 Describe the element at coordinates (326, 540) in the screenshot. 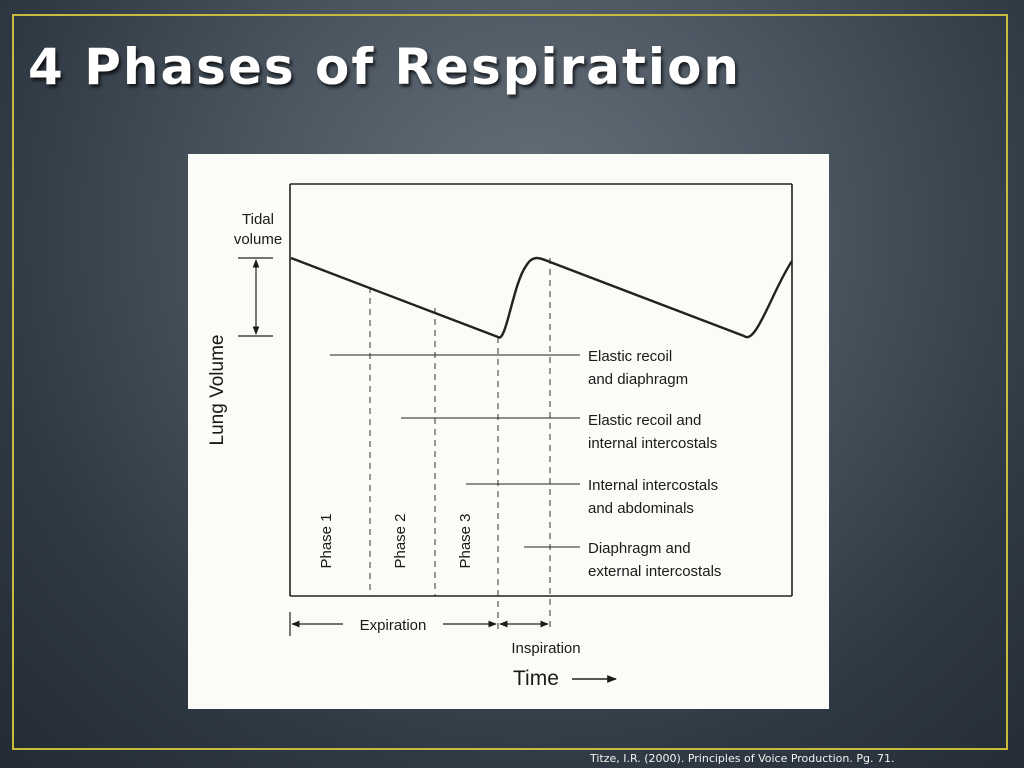

I see `phase-label-1: Phase 1` at that location.